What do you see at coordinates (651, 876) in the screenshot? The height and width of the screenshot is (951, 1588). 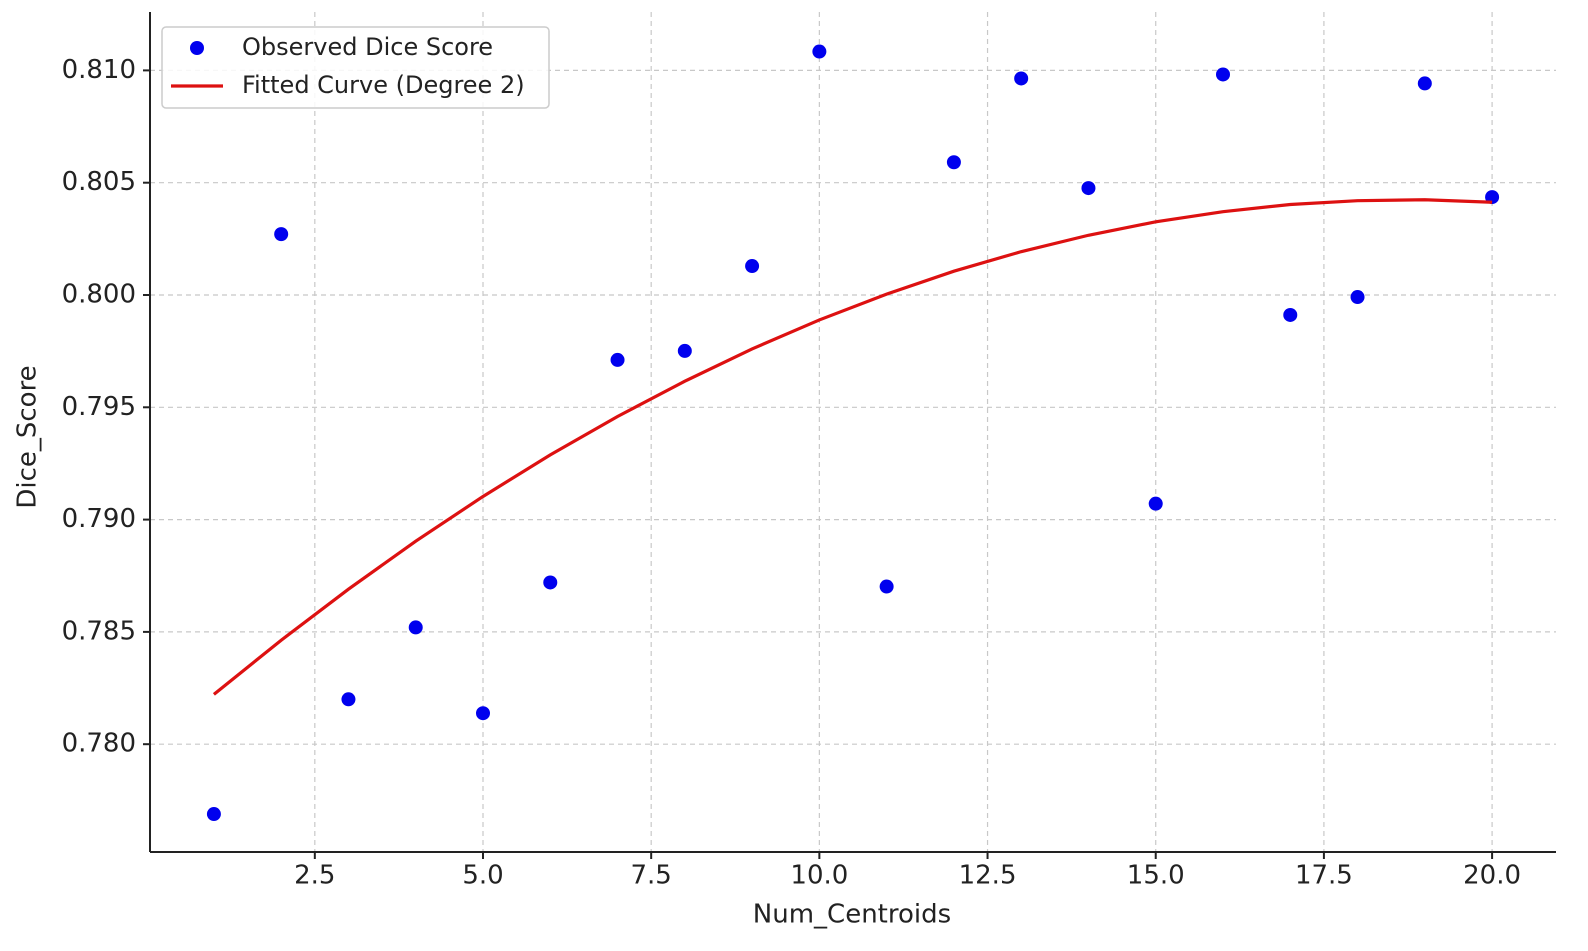 I see `x-tick-label: 7.5` at bounding box center [651, 876].